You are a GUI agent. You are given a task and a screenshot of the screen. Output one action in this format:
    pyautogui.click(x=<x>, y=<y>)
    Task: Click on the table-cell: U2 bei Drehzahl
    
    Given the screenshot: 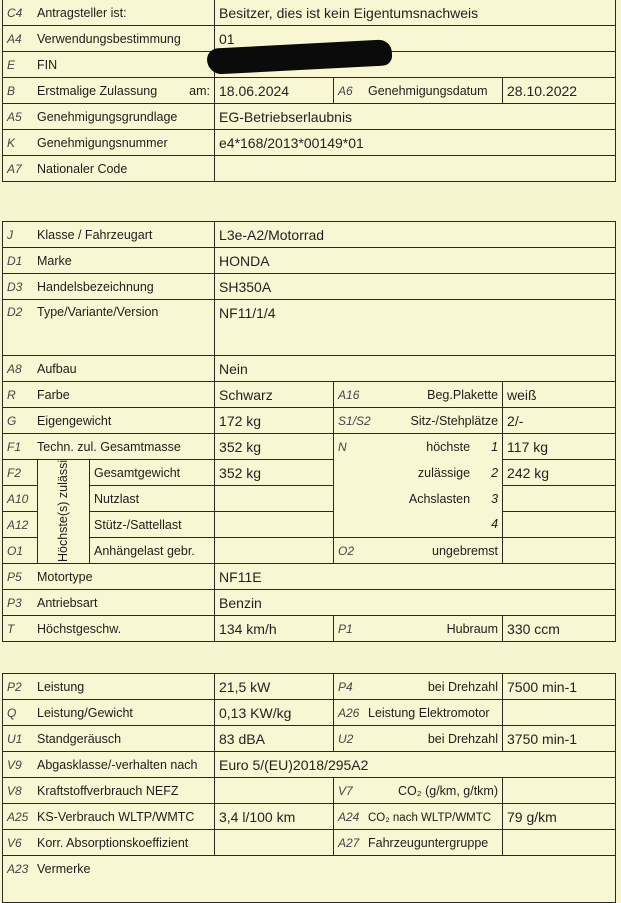 What is the action you would take?
    pyautogui.click(x=418, y=738)
    